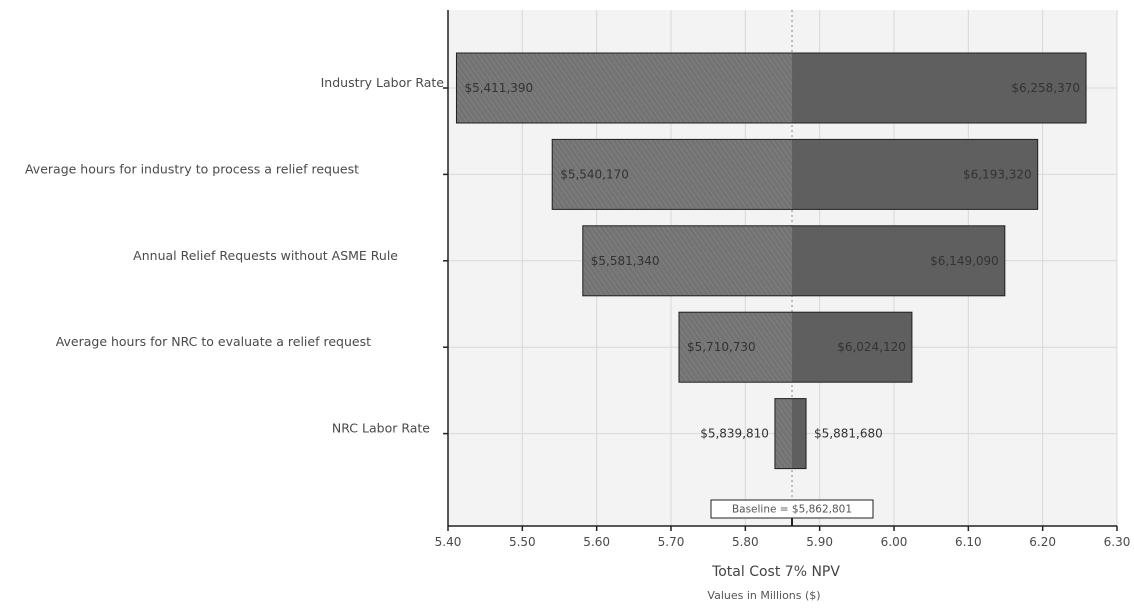 The width and height of the screenshot is (1134, 608). What do you see at coordinates (265, 255) in the screenshot?
I see `category-label: Annual Relief Requests without ASME Rule` at bounding box center [265, 255].